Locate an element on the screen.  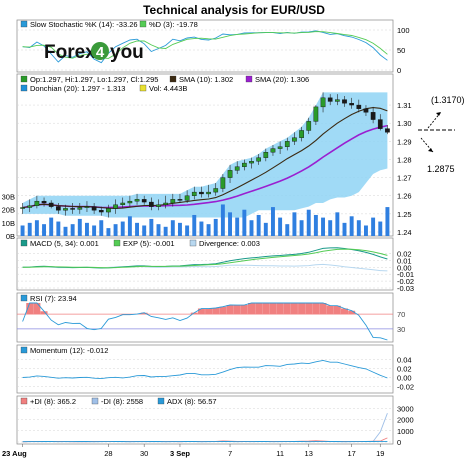
stochastic-d-label: %D (3): -19.78 is located at coordinates (173, 24).